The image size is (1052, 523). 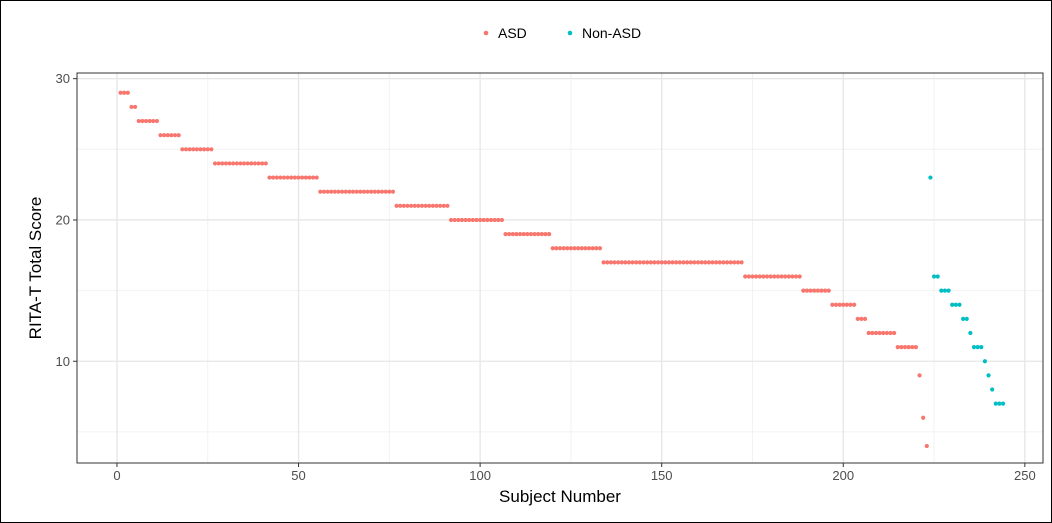 What do you see at coordinates (63, 219) in the screenshot?
I see `y-tick-label: 20` at bounding box center [63, 219].